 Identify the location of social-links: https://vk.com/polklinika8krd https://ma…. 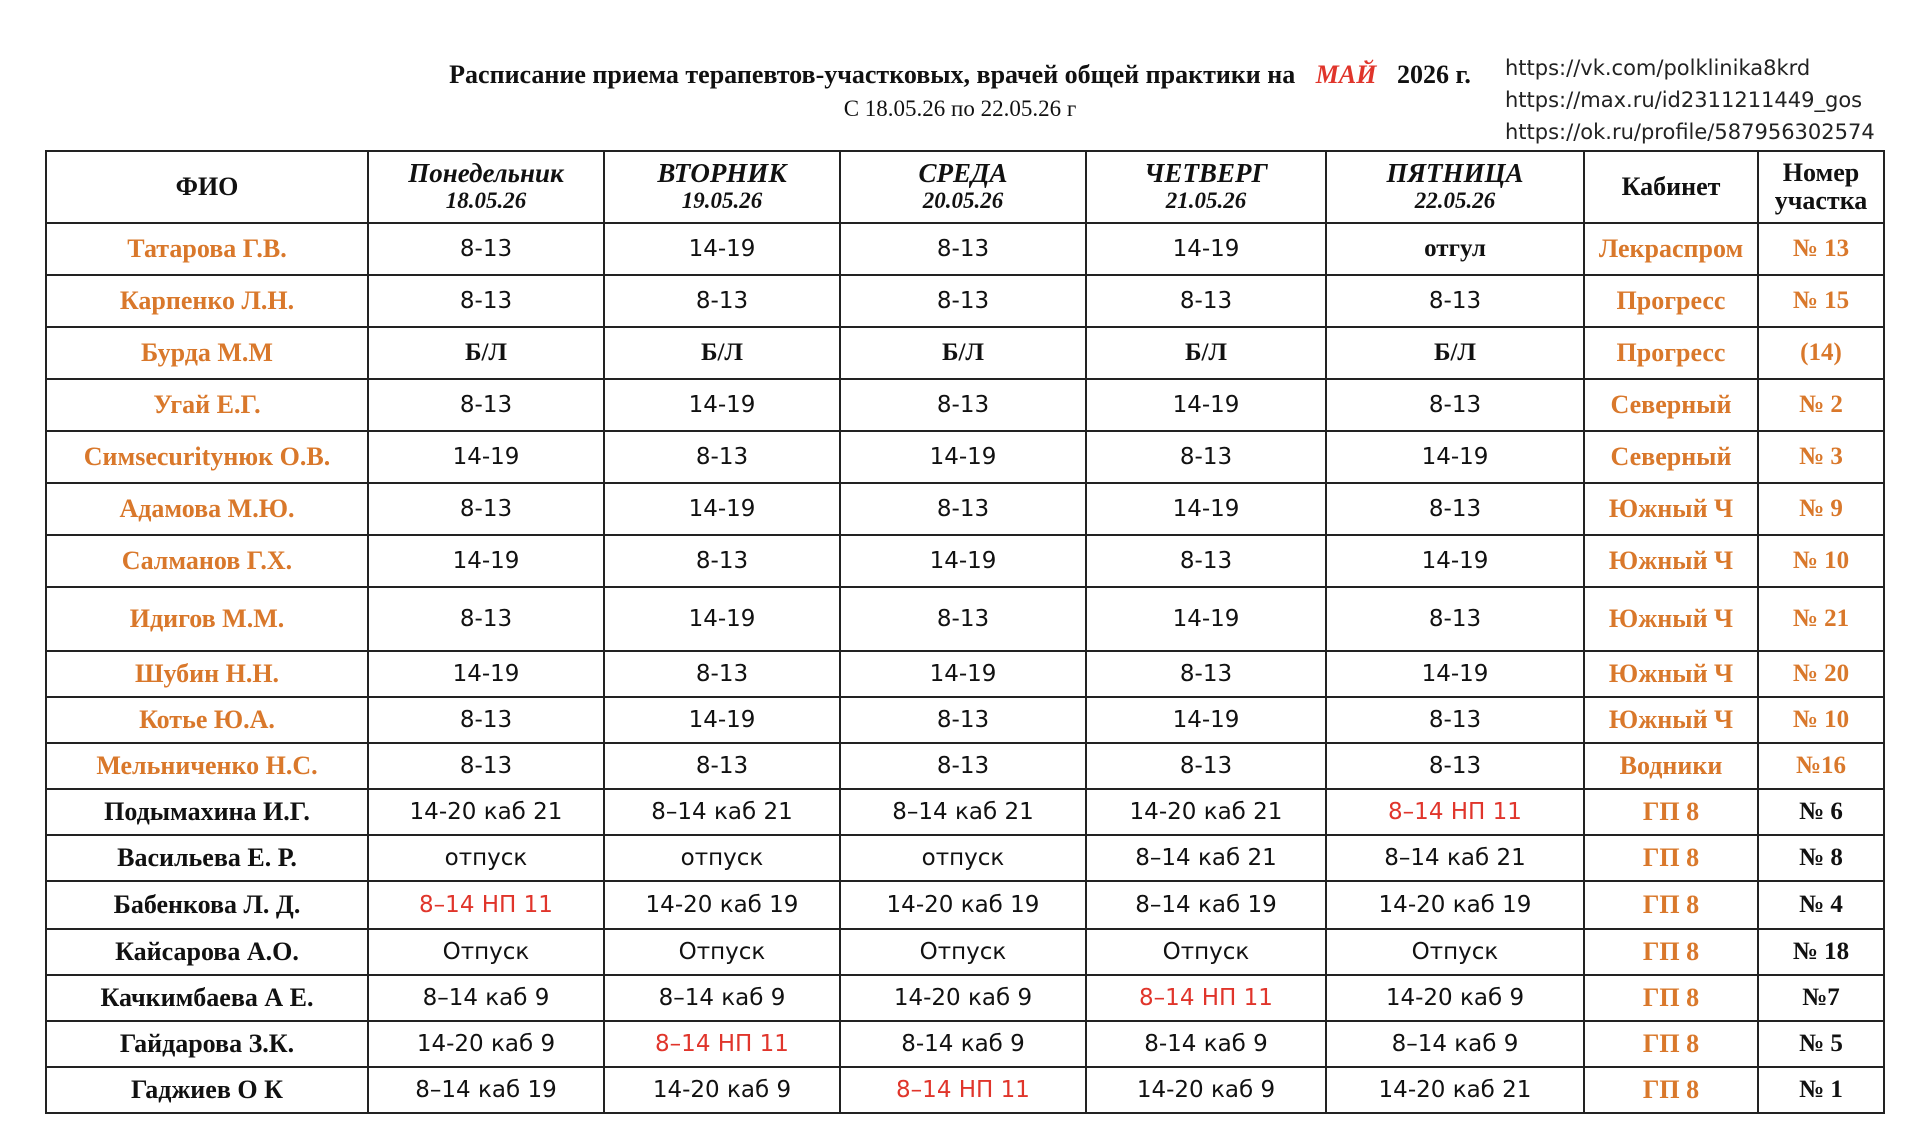
(1710, 100).